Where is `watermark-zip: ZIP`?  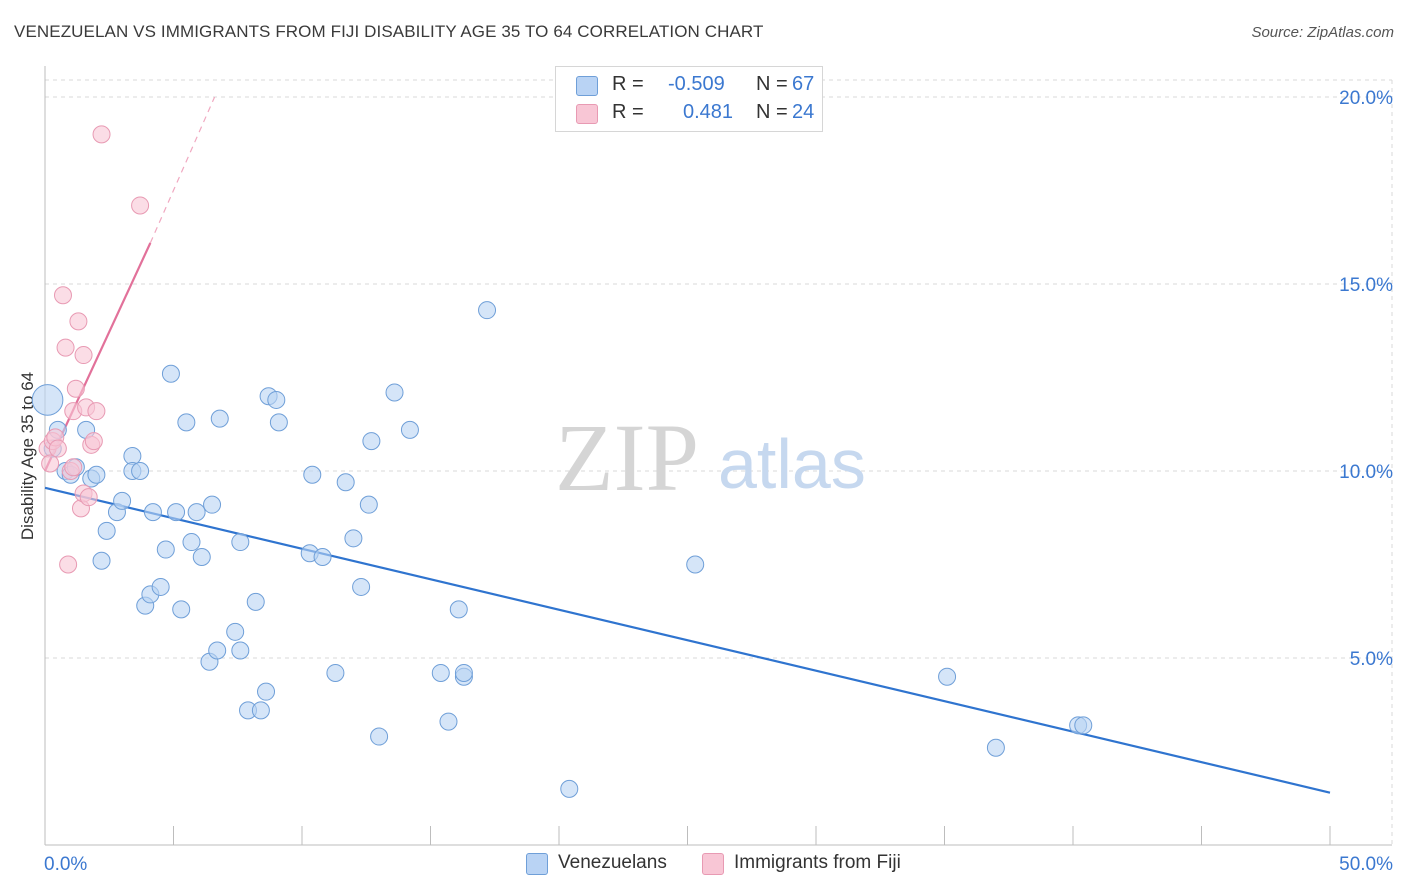 watermark-zip: ZIP is located at coordinates (627, 457).